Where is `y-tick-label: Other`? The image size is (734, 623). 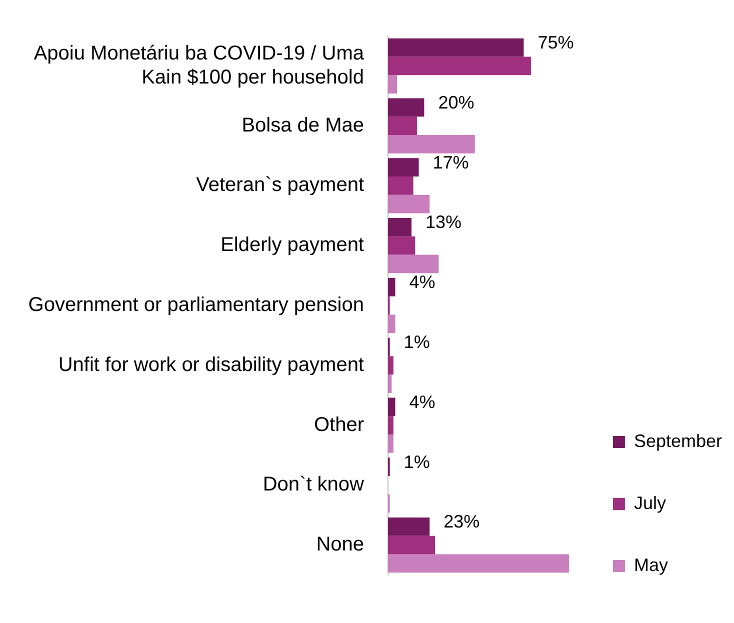 y-tick-label: Other is located at coordinates (339, 425).